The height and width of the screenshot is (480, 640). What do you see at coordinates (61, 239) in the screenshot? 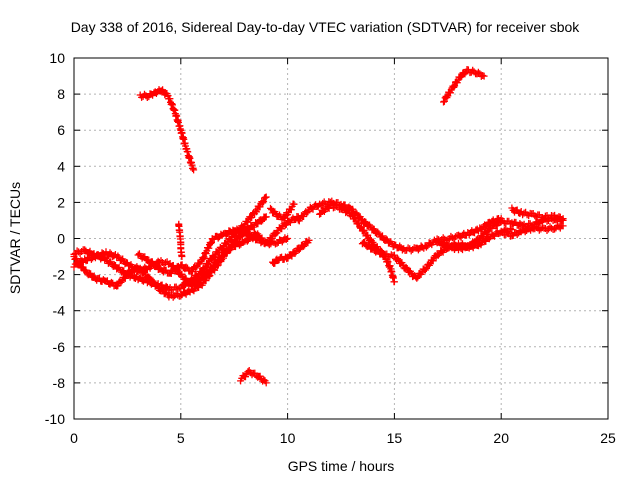
I see `y-tick-label: 0` at bounding box center [61, 239].